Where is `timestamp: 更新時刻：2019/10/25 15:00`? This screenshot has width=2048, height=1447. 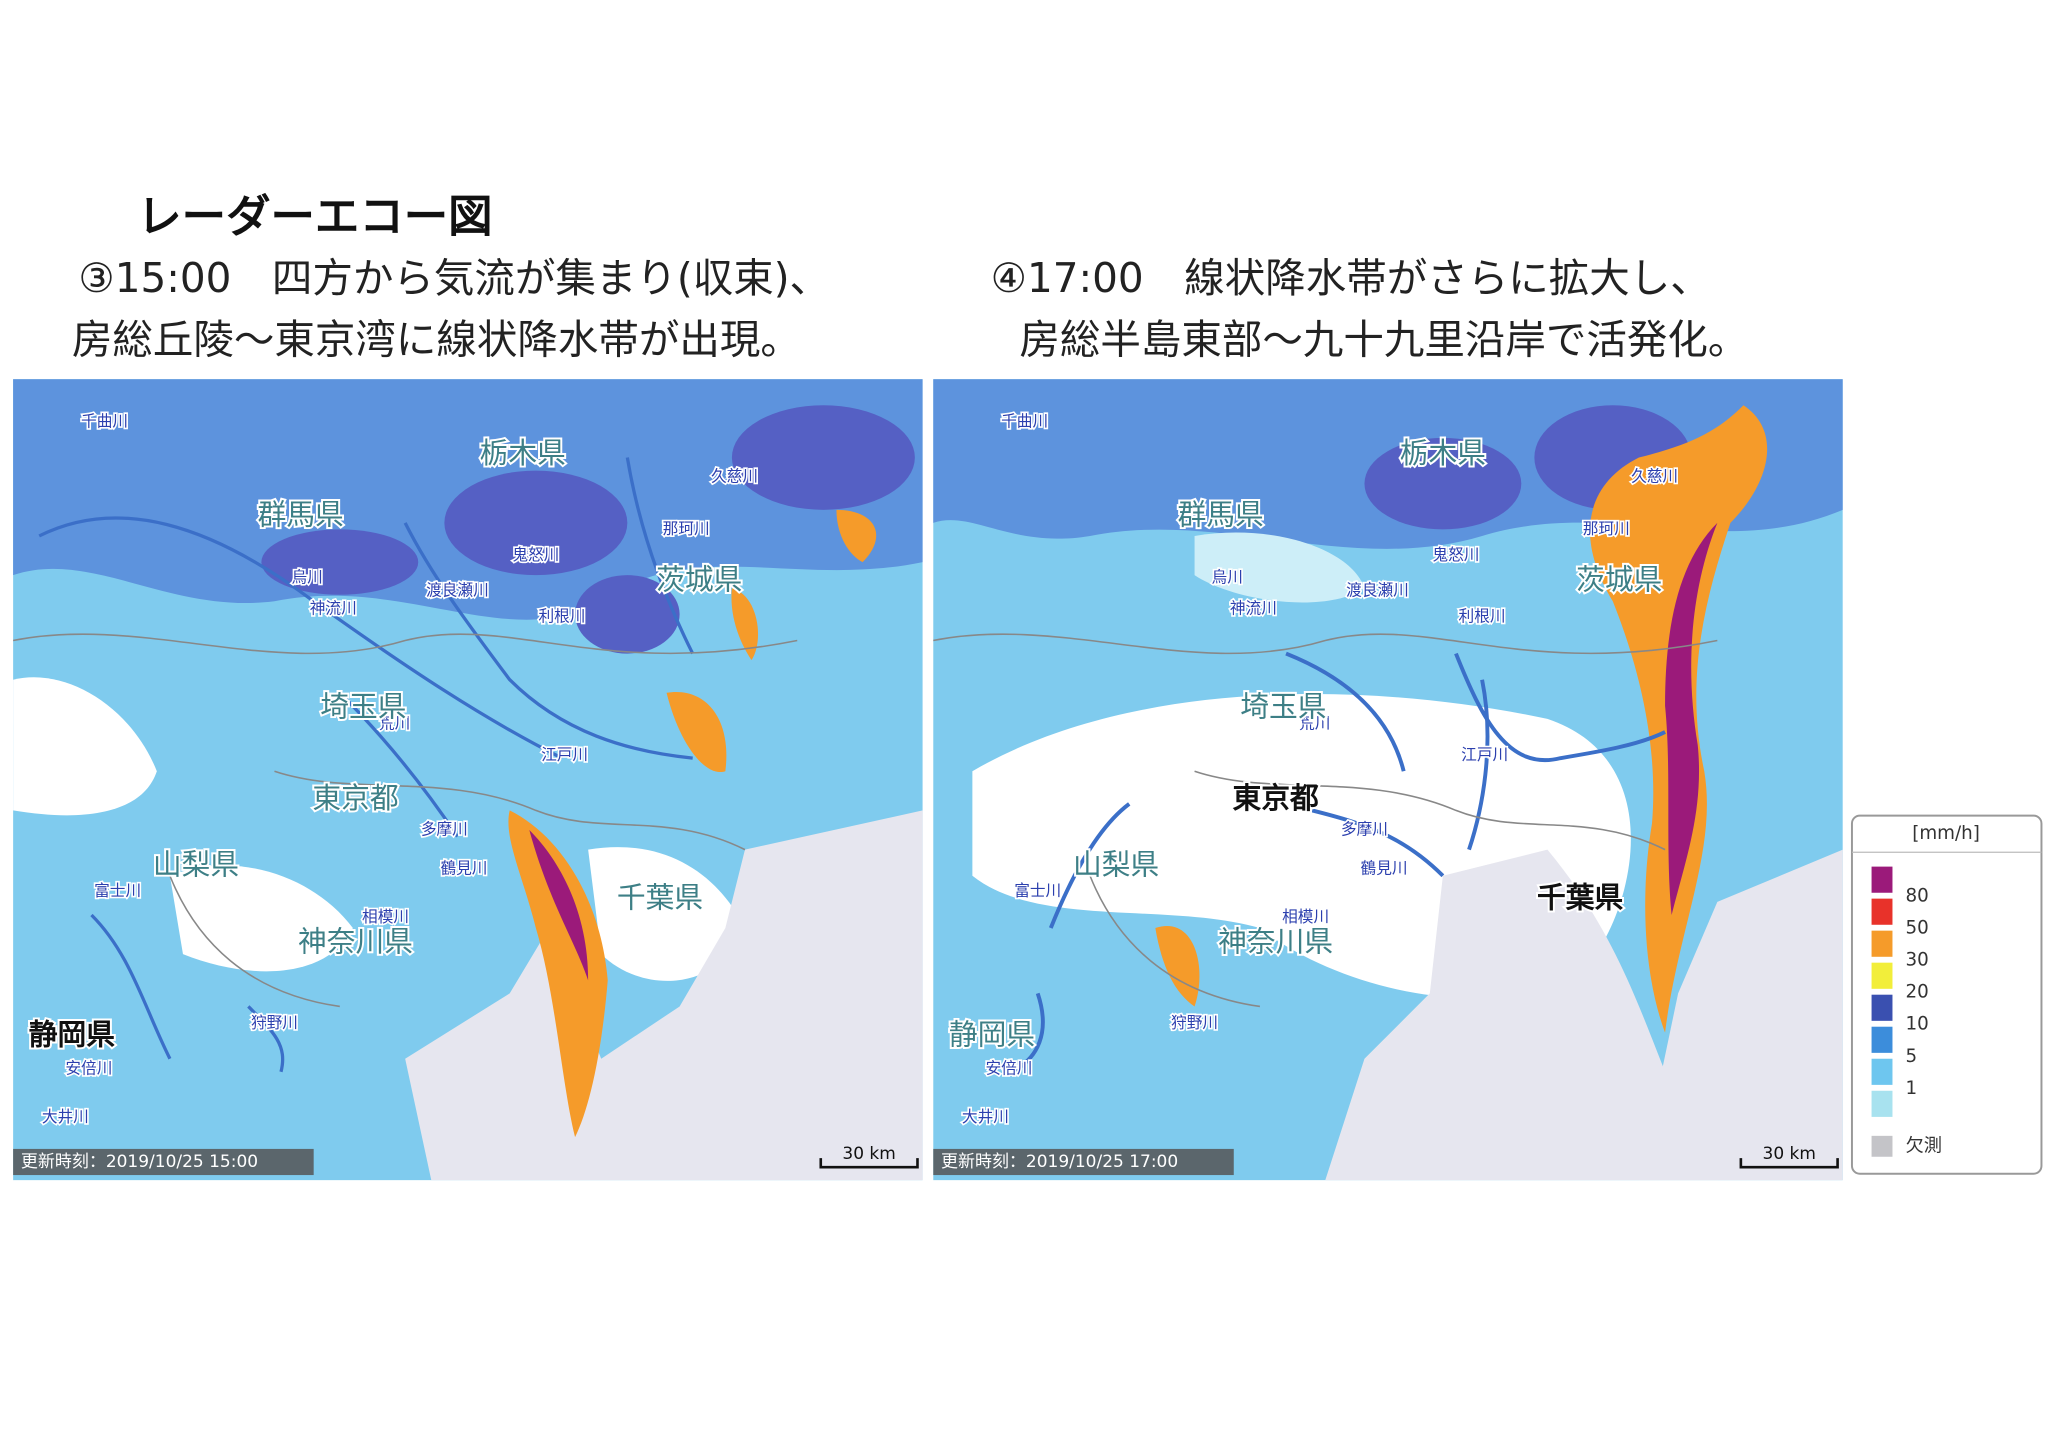 timestamp: 更新時刻：2019/10/25 15:00 is located at coordinates (139, 1162).